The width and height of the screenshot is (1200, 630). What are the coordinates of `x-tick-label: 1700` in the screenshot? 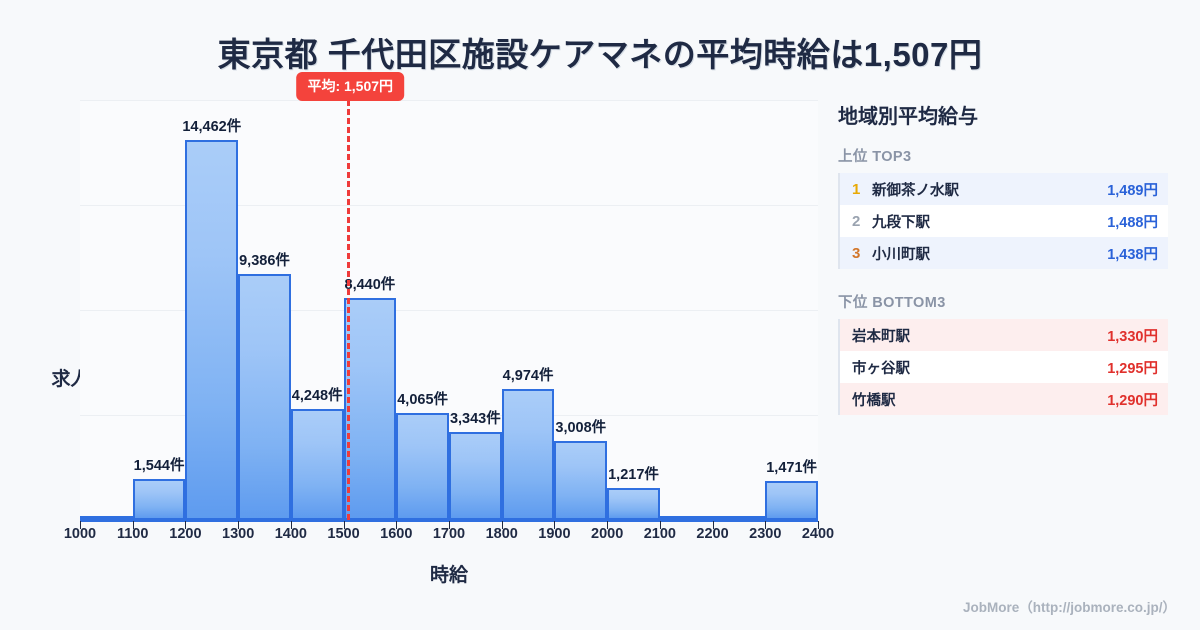 It's located at (449, 534).